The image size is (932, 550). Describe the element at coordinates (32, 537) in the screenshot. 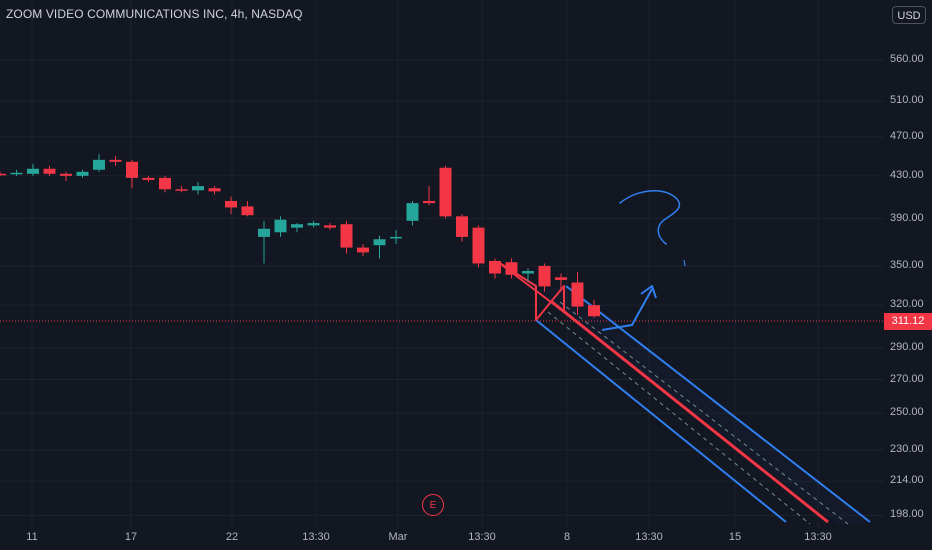

I see `time-tick-label: 11` at that location.